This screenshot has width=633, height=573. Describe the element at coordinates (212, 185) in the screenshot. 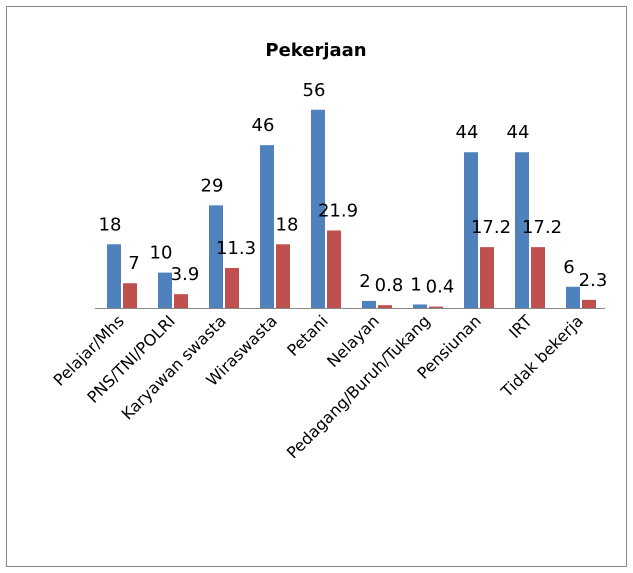

I see `value-label: 29` at that location.